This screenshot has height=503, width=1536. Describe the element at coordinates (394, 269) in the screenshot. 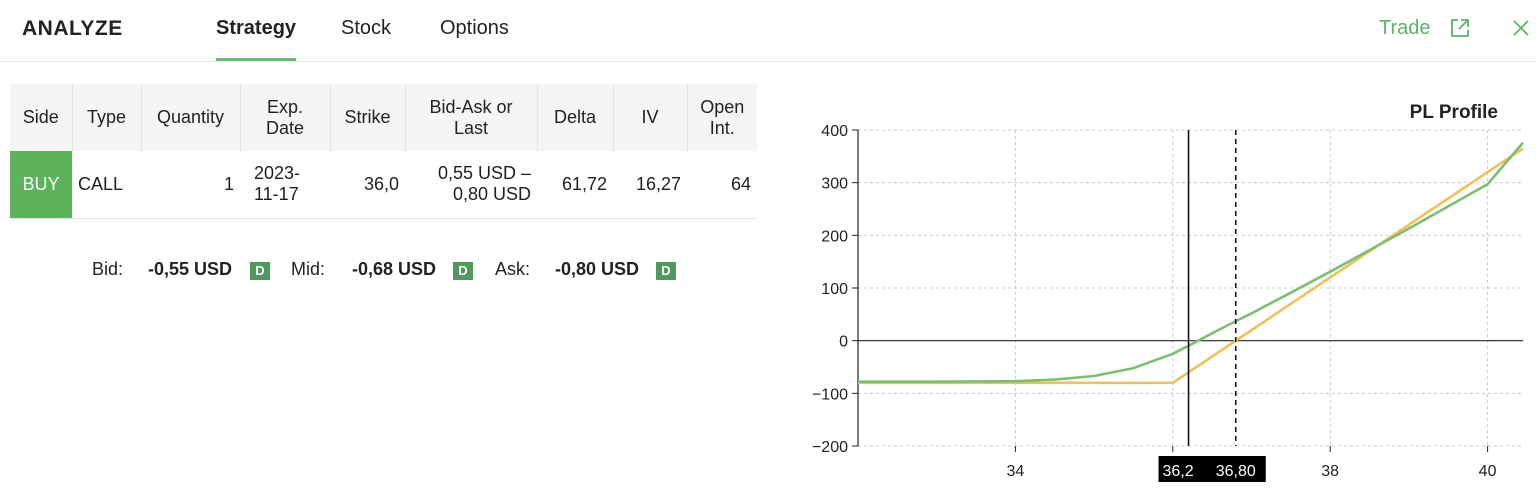

I see `mid-value: -0,68 USD` at that location.